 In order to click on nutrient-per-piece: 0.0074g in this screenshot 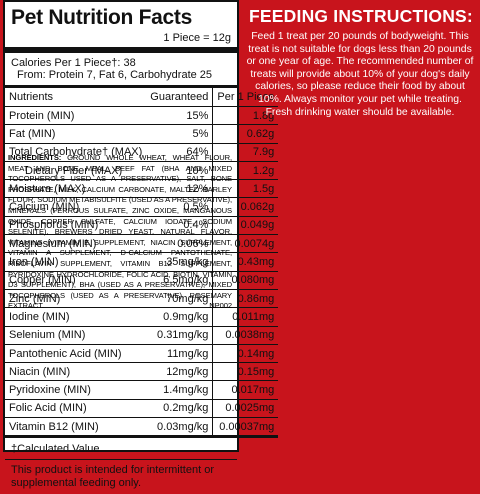, I will do `click(245, 244)`.